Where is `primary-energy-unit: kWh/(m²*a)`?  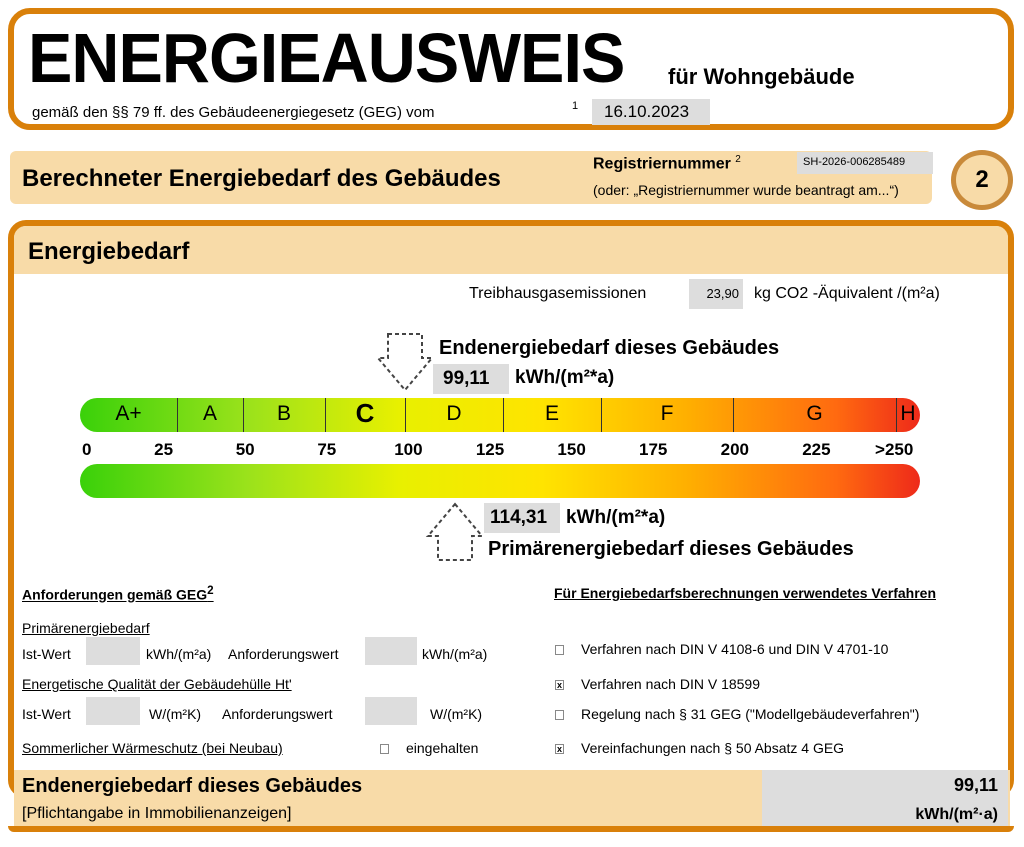
primary-energy-unit: kWh/(m²*a) is located at coordinates (616, 517).